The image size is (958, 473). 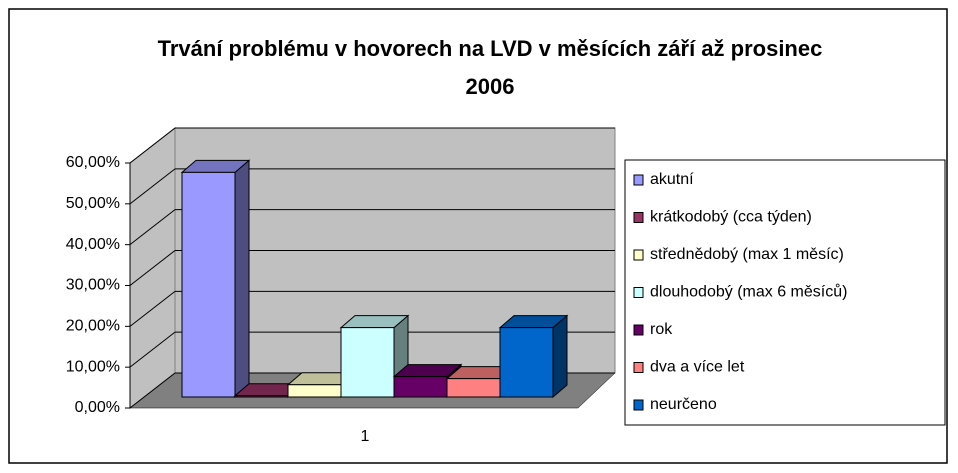 I want to click on y-tick-label: 10,00%, so click(x=93, y=366).